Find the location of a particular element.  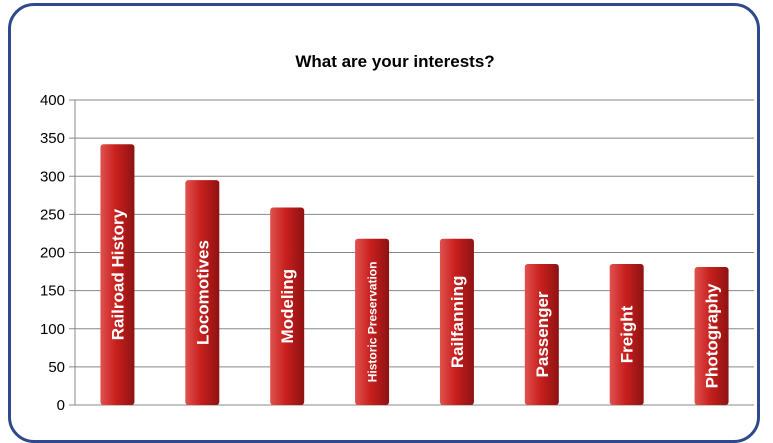

y-tick-label: 250 is located at coordinates (52, 214).